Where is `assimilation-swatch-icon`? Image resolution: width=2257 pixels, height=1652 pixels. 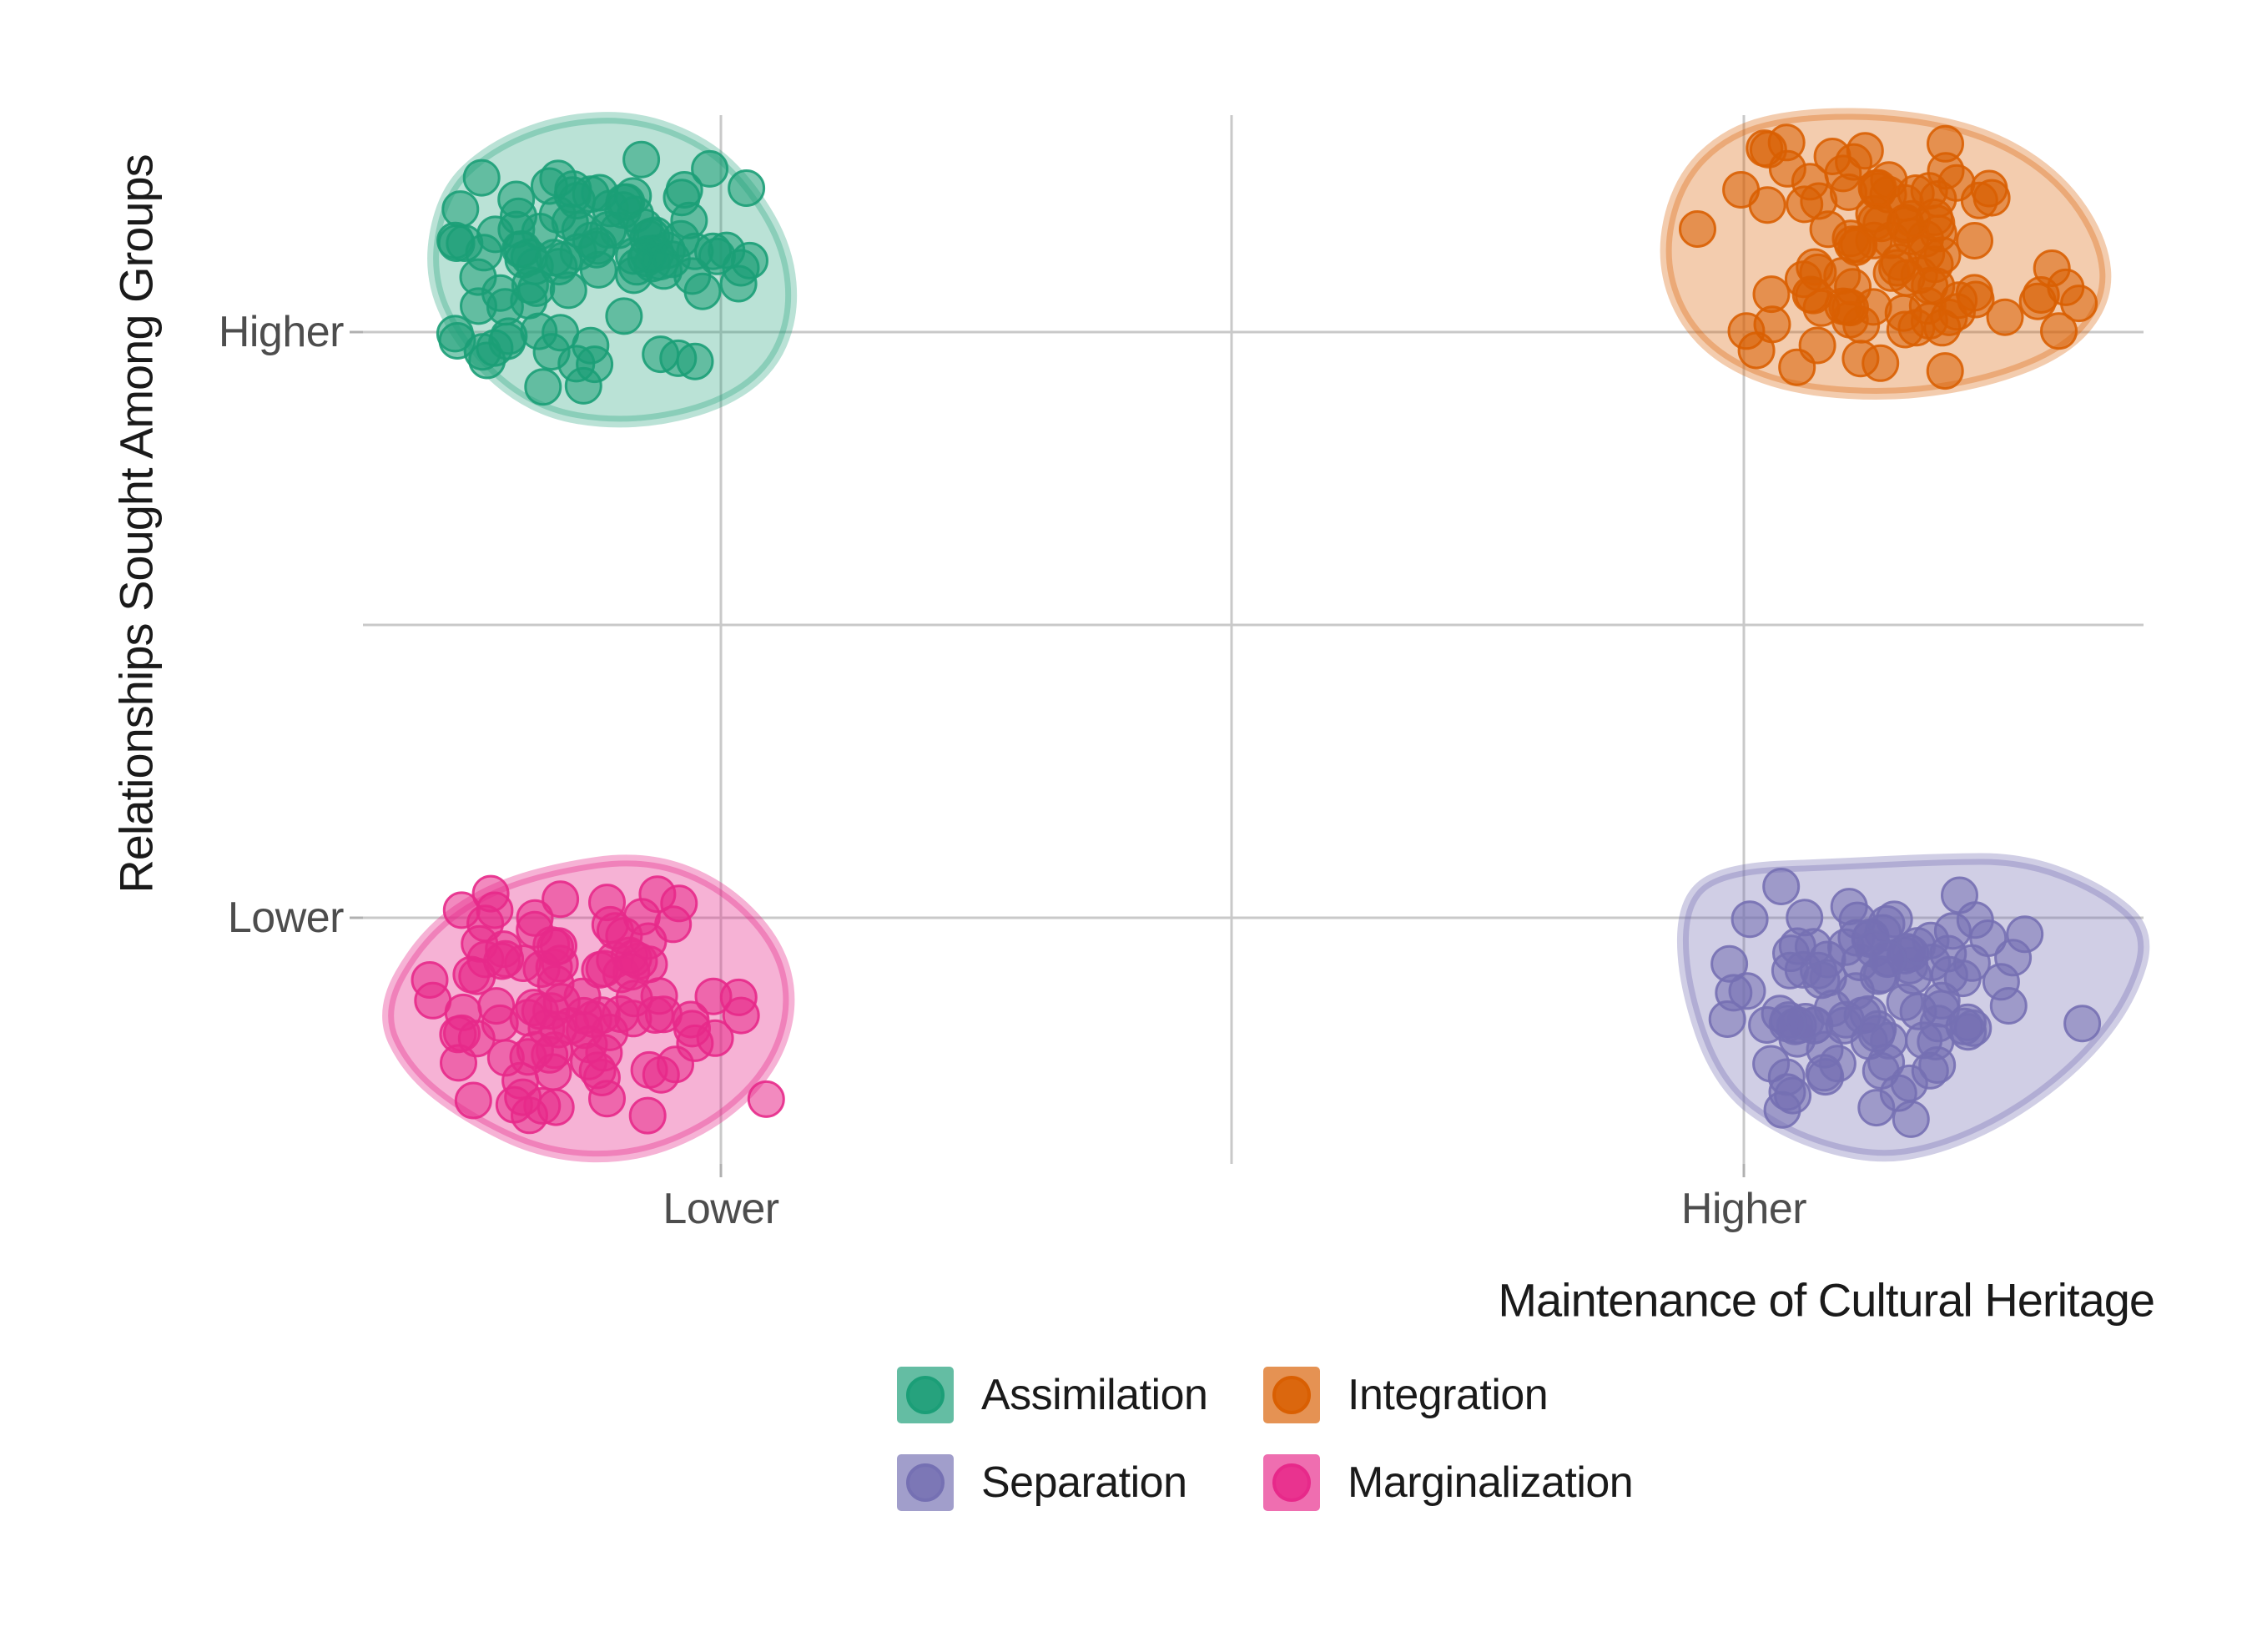 assimilation-swatch-icon is located at coordinates (925, 1395).